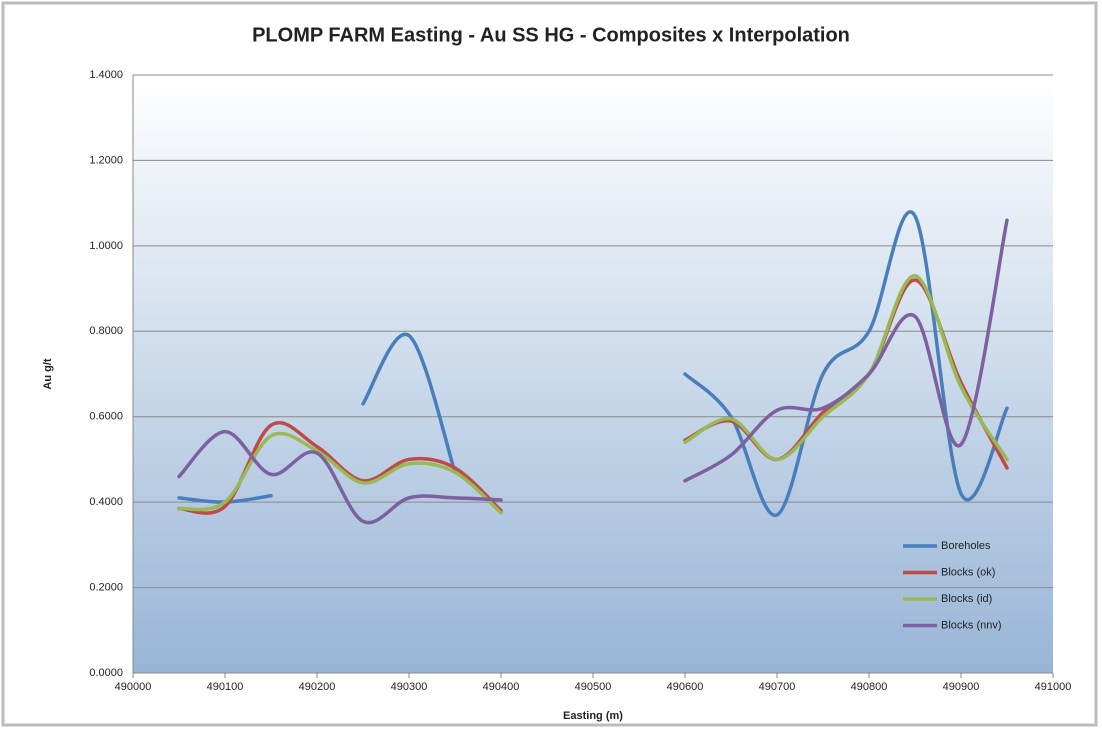 The width and height of the screenshot is (1102, 735). What do you see at coordinates (48, 373) in the screenshot?
I see `y-axis-title: Au g/t` at bounding box center [48, 373].